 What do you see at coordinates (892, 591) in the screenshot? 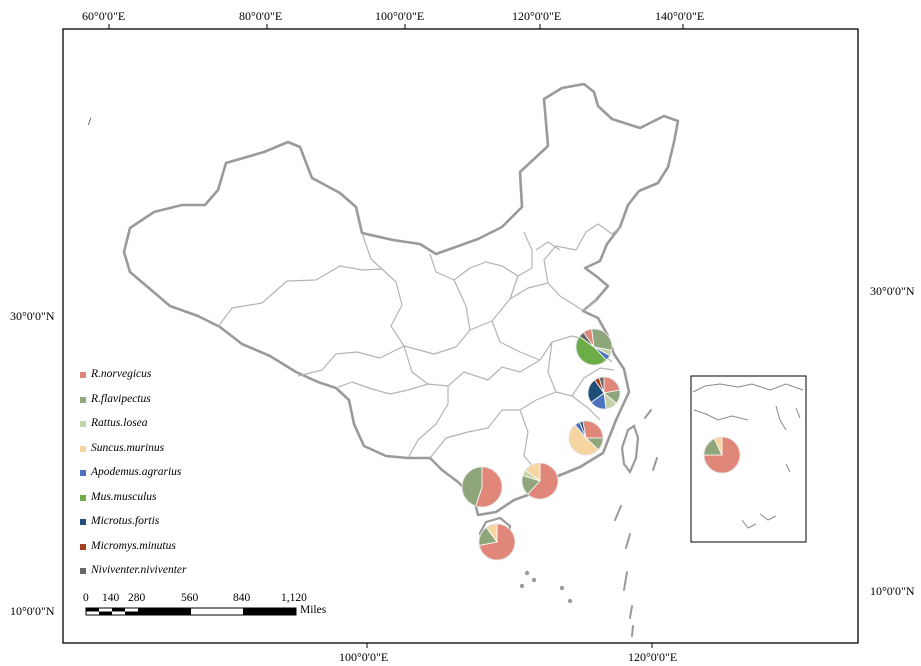
I see `latitude-label-right: 10°0'0"N` at bounding box center [892, 591].